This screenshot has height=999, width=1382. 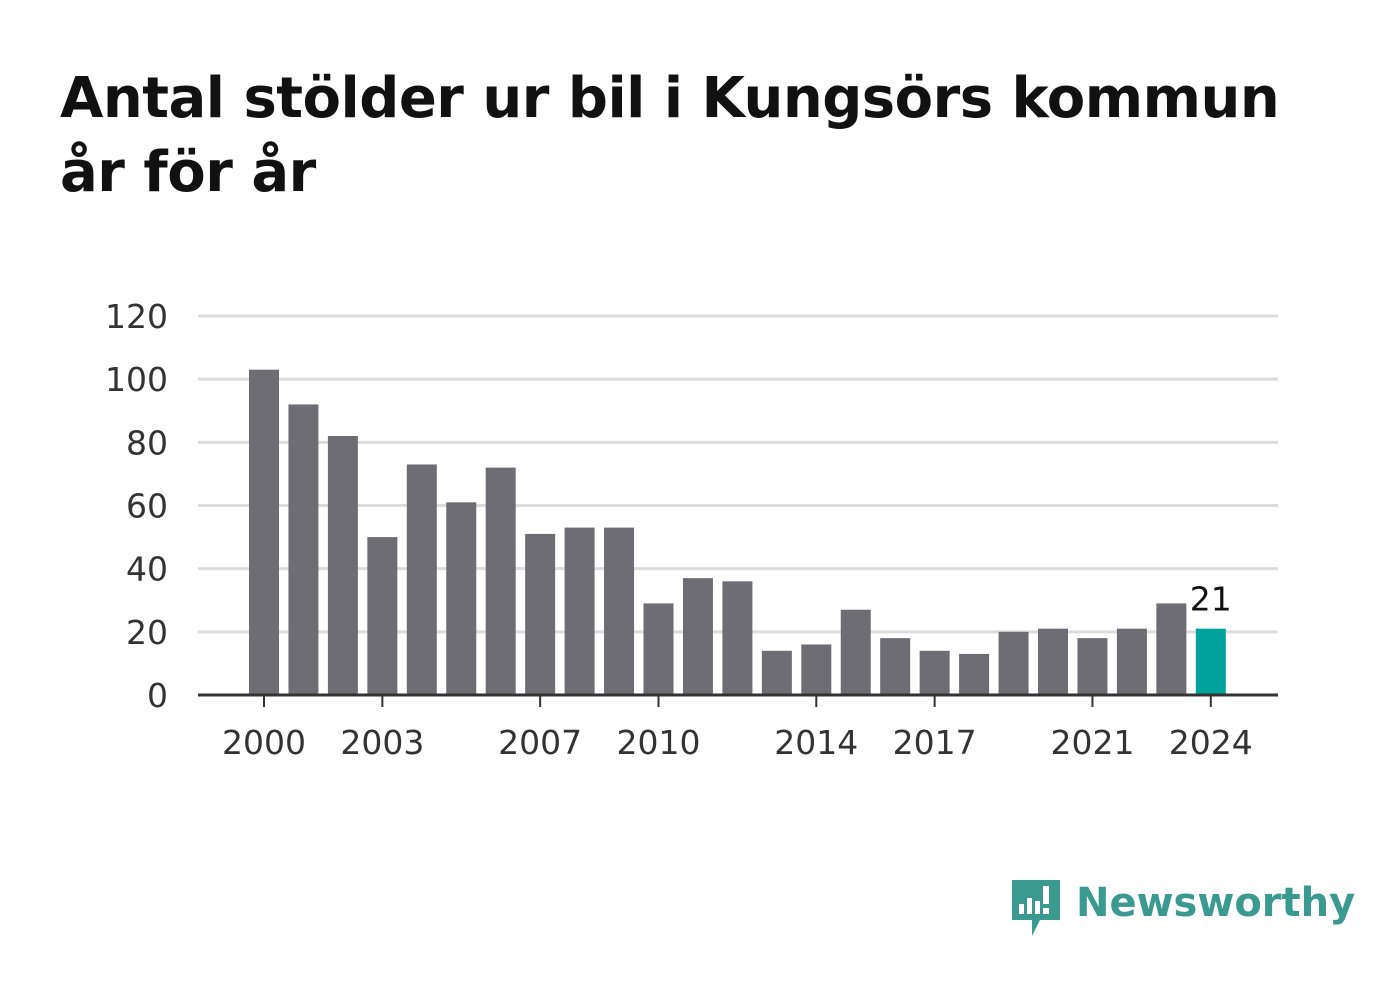 I want to click on bar-2010, so click(x=658, y=649).